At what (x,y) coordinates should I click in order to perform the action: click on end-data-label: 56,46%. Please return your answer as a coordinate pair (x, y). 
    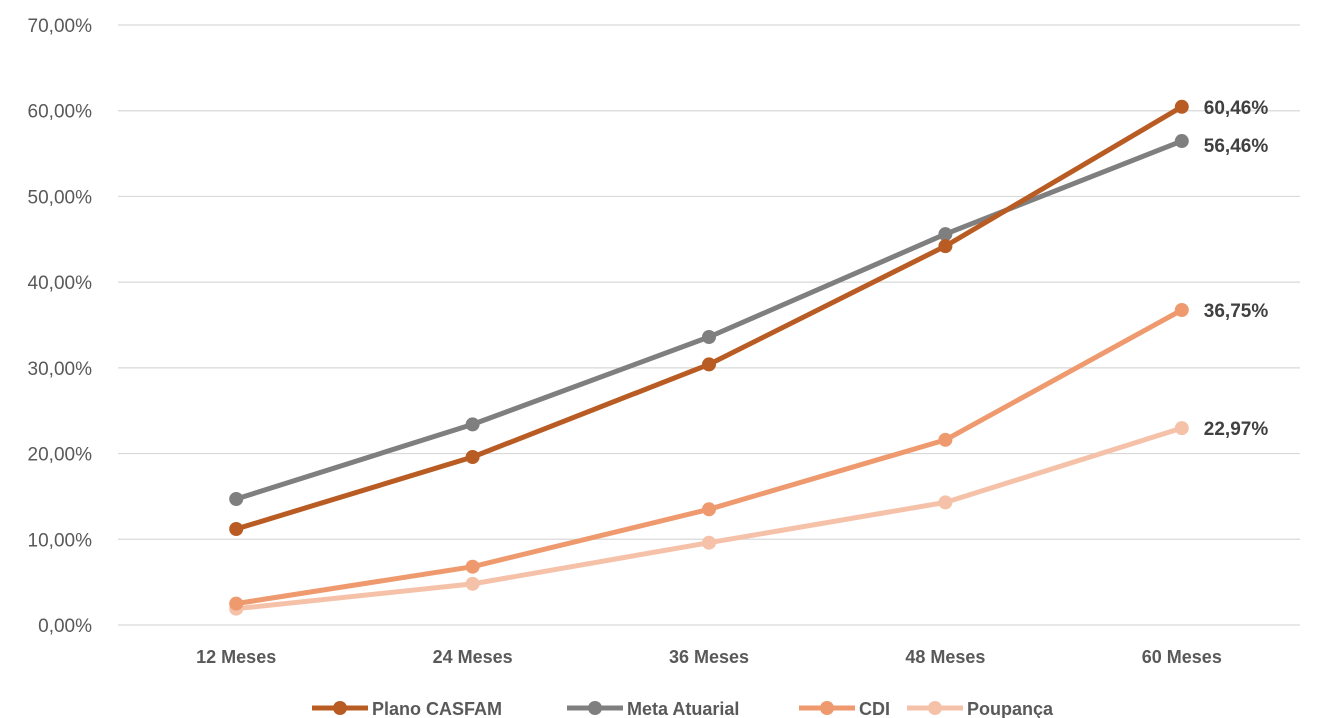
    Looking at the image, I should click on (1236, 146).